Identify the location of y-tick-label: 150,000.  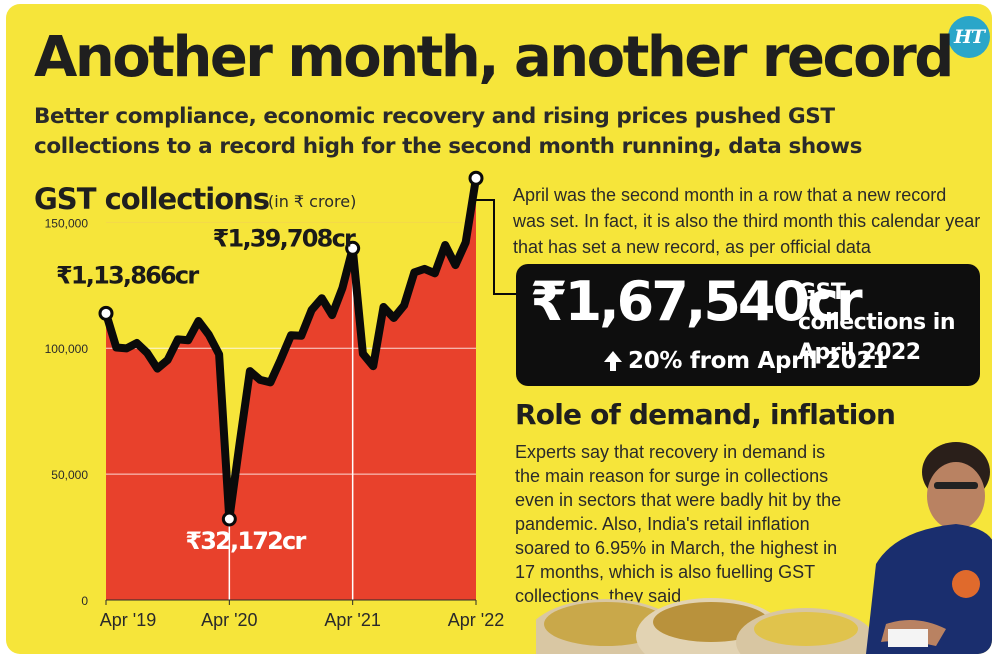
(67, 223).